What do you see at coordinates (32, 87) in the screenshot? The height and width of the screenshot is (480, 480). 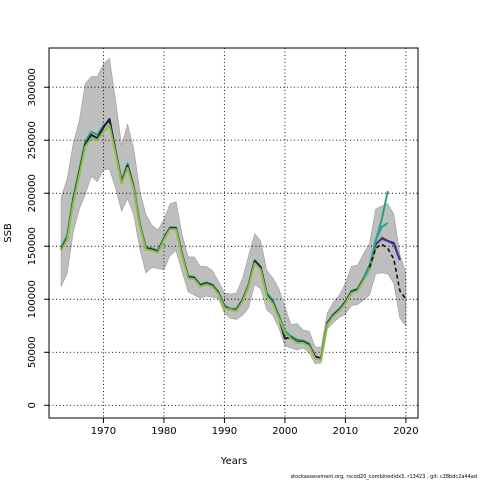 I see `y-tick-label: 300000` at bounding box center [32, 87].